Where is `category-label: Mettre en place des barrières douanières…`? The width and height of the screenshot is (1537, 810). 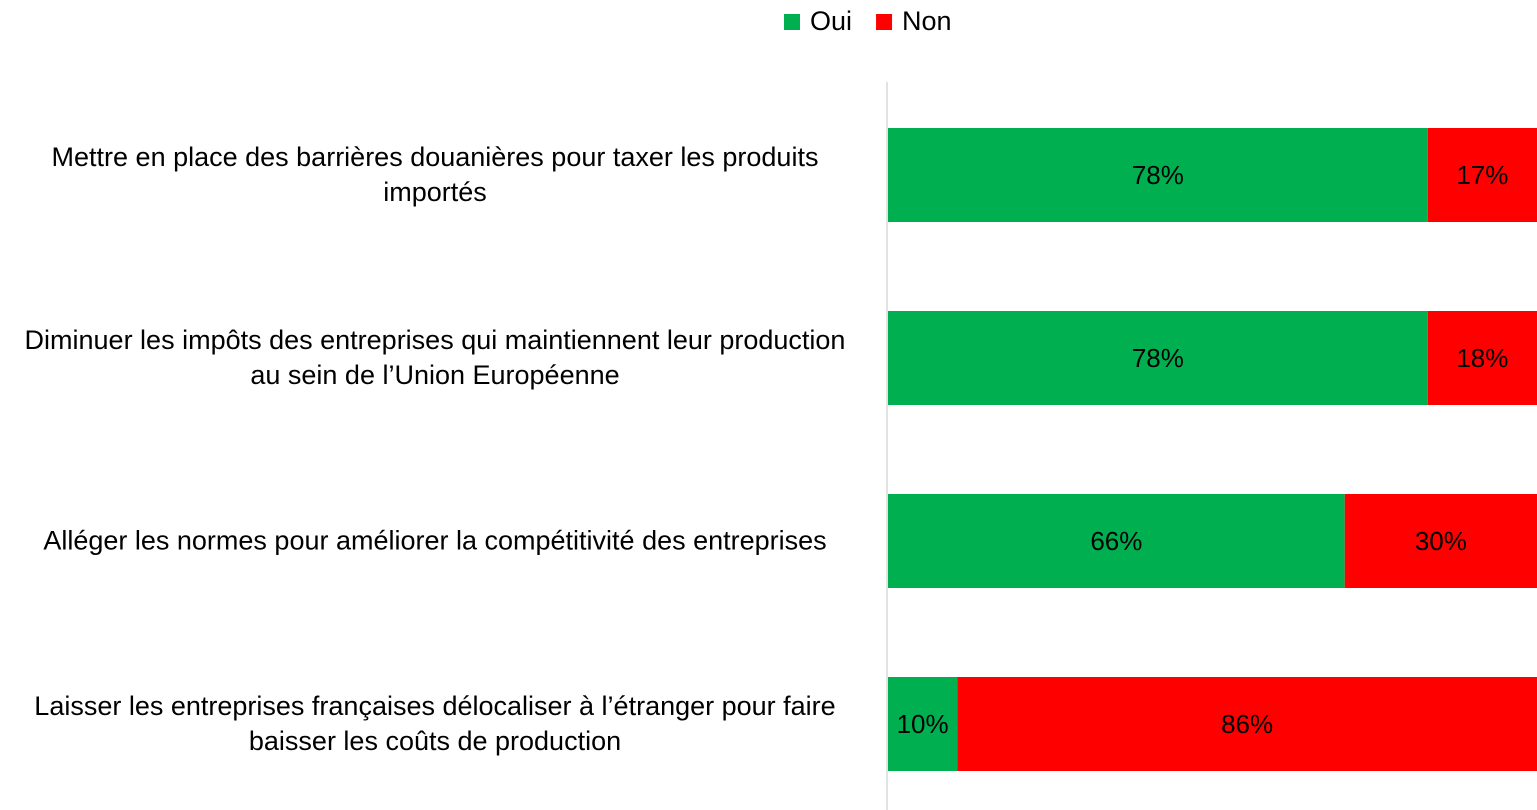
category-label: Mettre en place des barrières douanières… is located at coordinates (435, 174).